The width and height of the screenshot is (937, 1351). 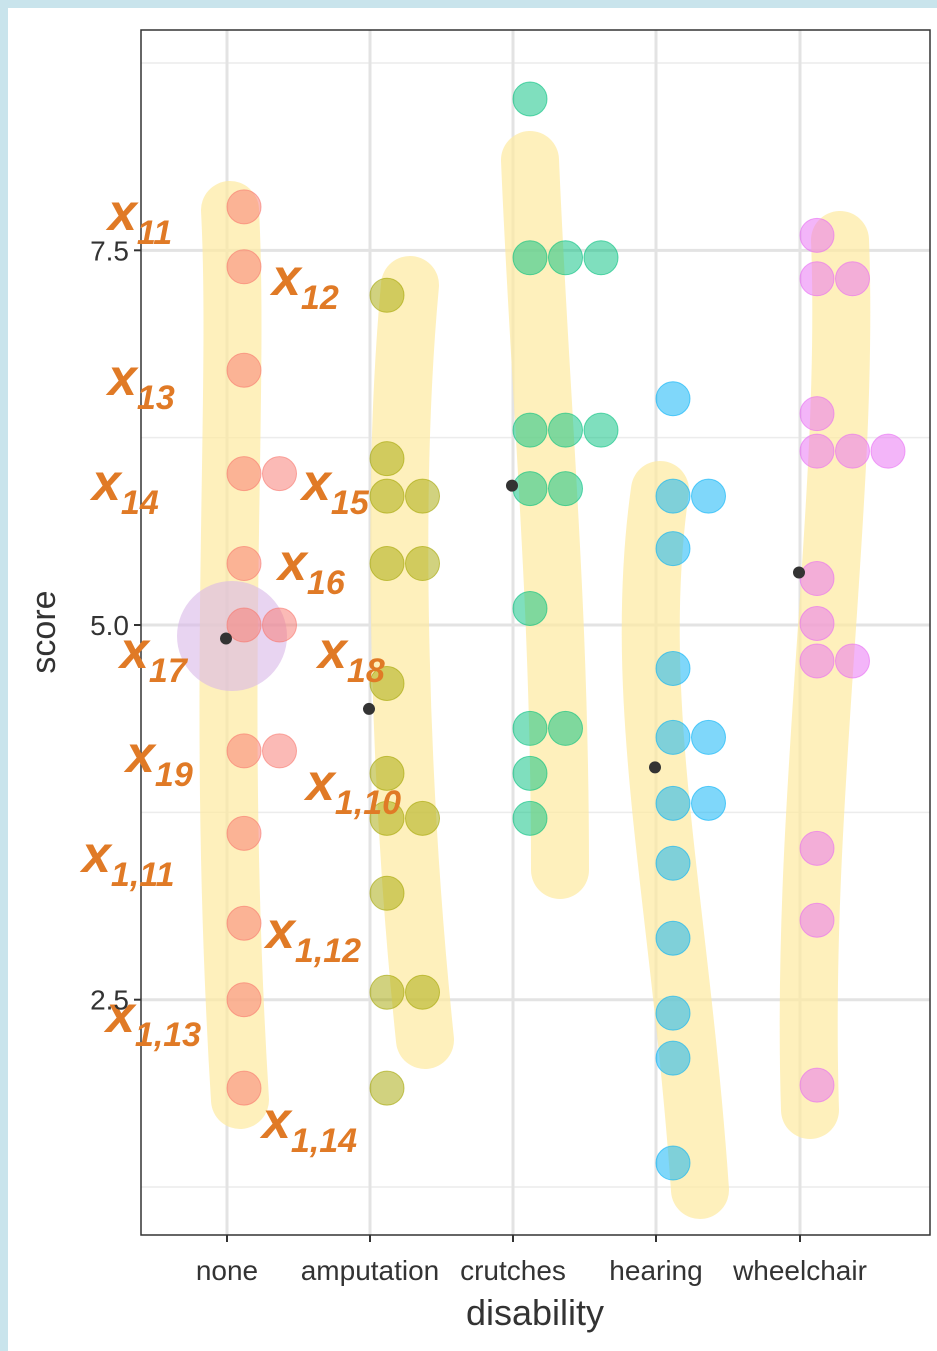 I want to click on annotation: x11, so click(x=138, y=218).